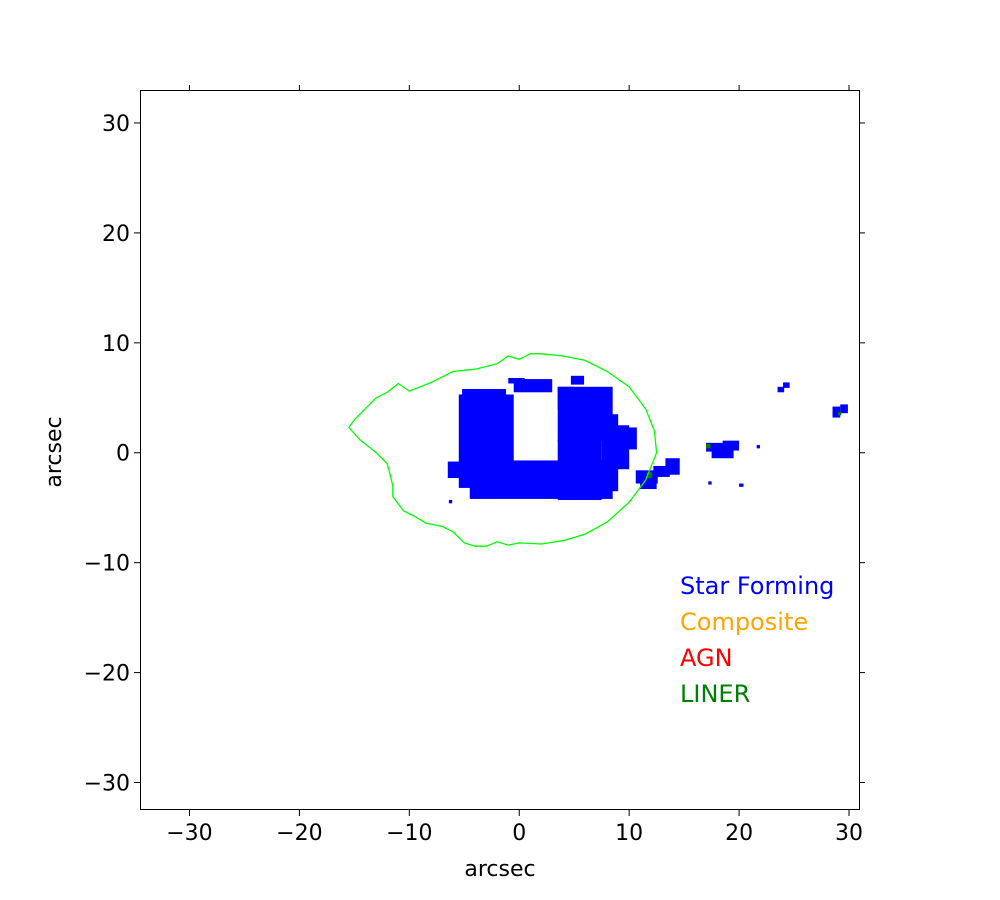 The height and width of the screenshot is (900, 1000). I want to click on legend-entry: AGN, so click(706, 658).